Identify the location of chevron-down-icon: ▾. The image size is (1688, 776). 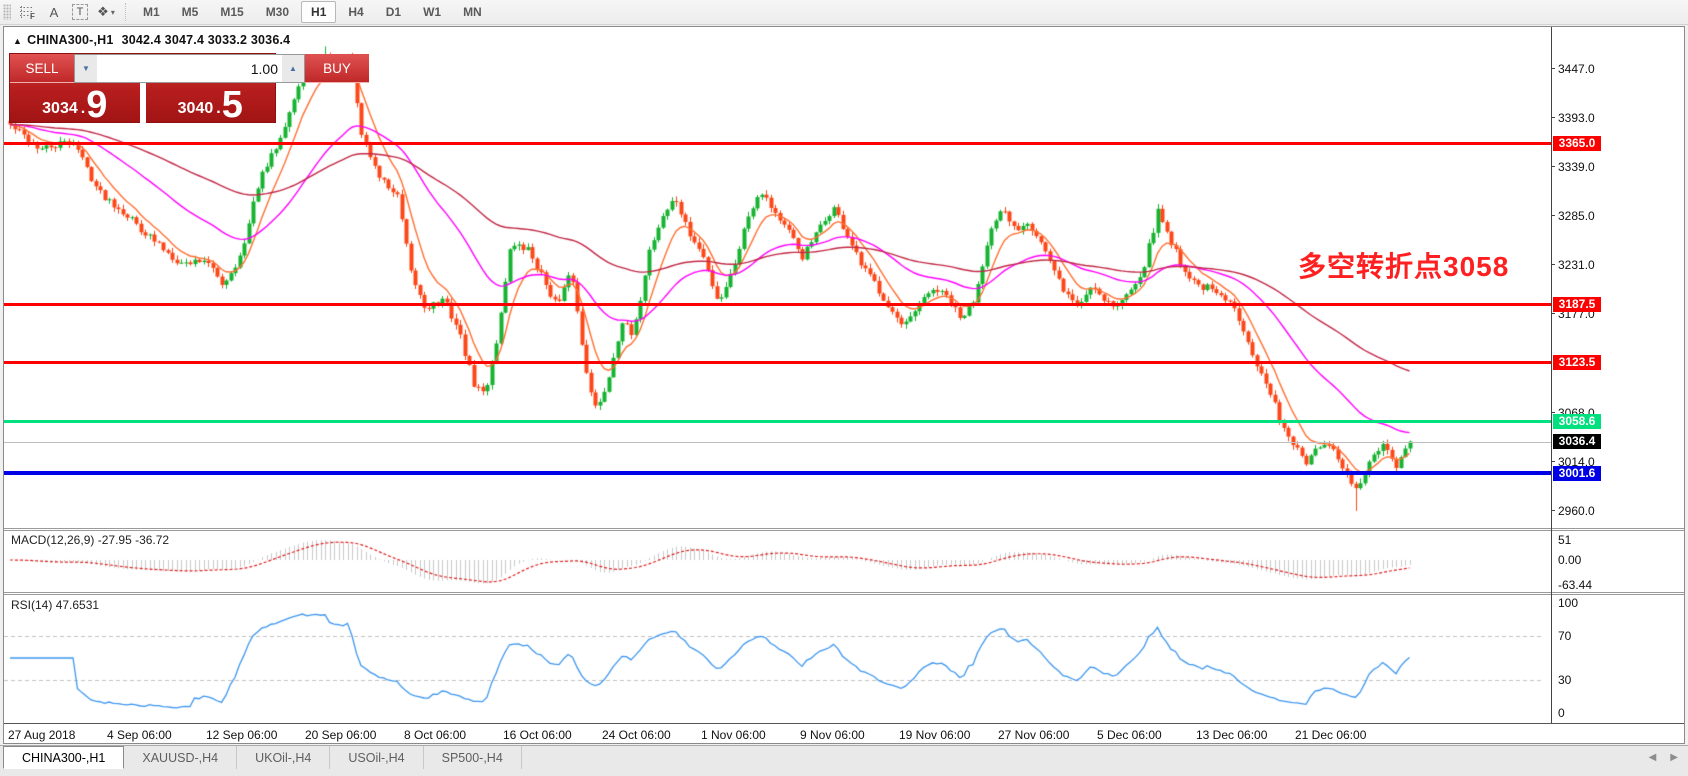
(112, 12).